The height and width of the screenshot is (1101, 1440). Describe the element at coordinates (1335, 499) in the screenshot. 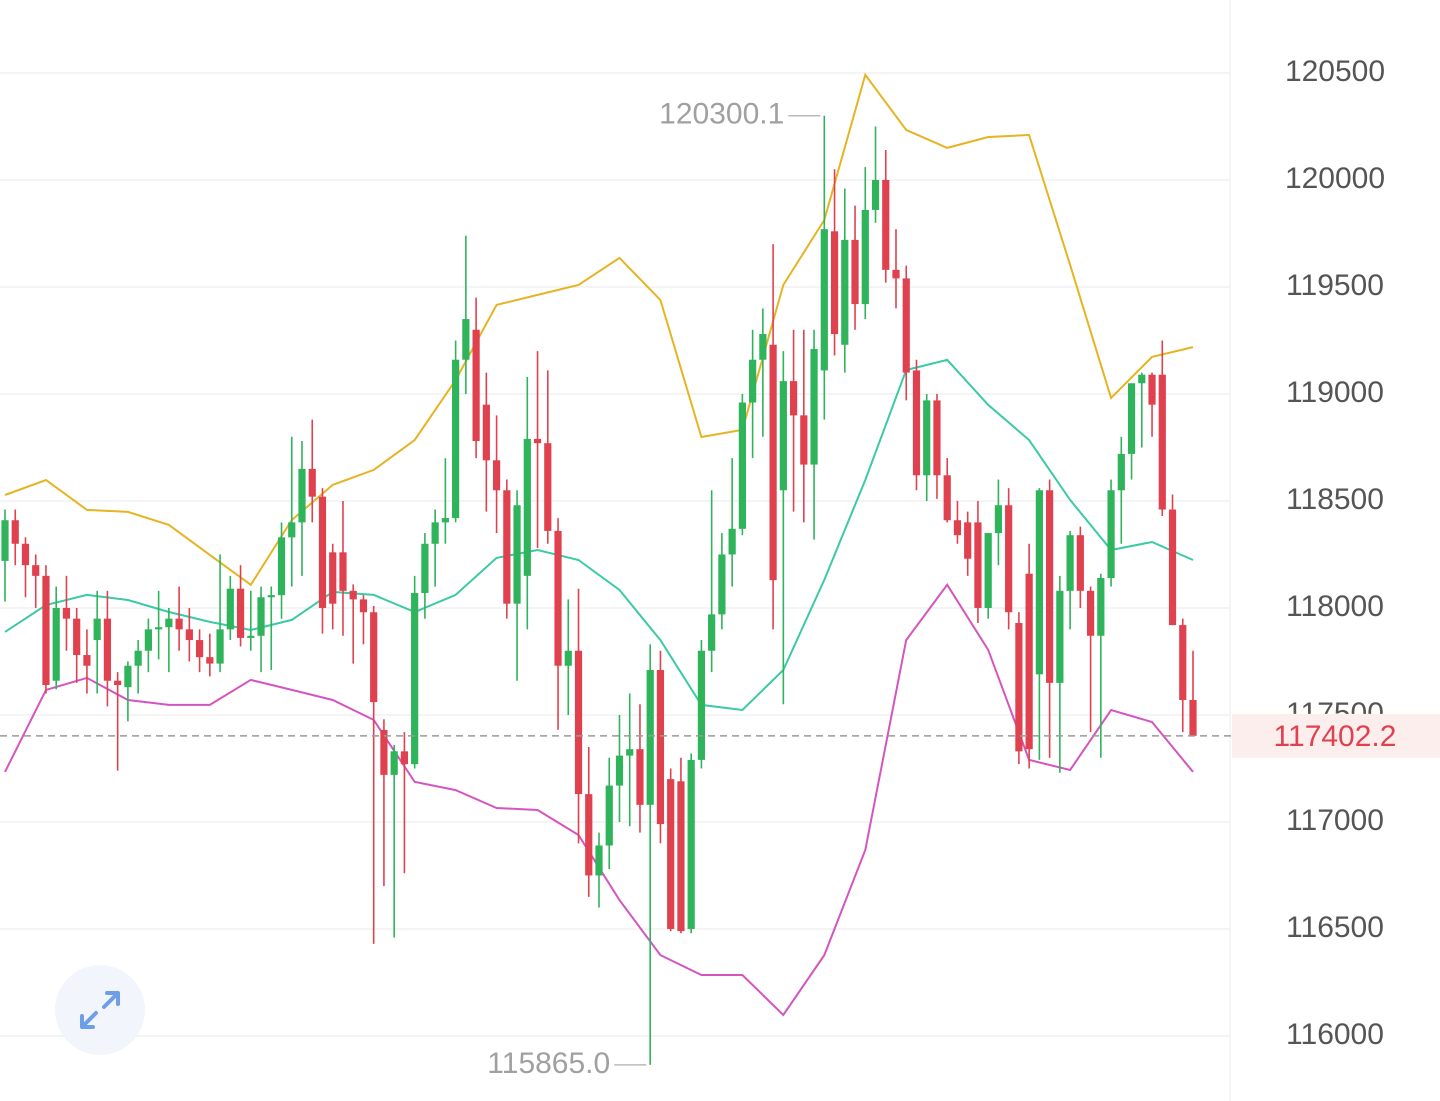

I see `y-tick-label: 118500` at that location.